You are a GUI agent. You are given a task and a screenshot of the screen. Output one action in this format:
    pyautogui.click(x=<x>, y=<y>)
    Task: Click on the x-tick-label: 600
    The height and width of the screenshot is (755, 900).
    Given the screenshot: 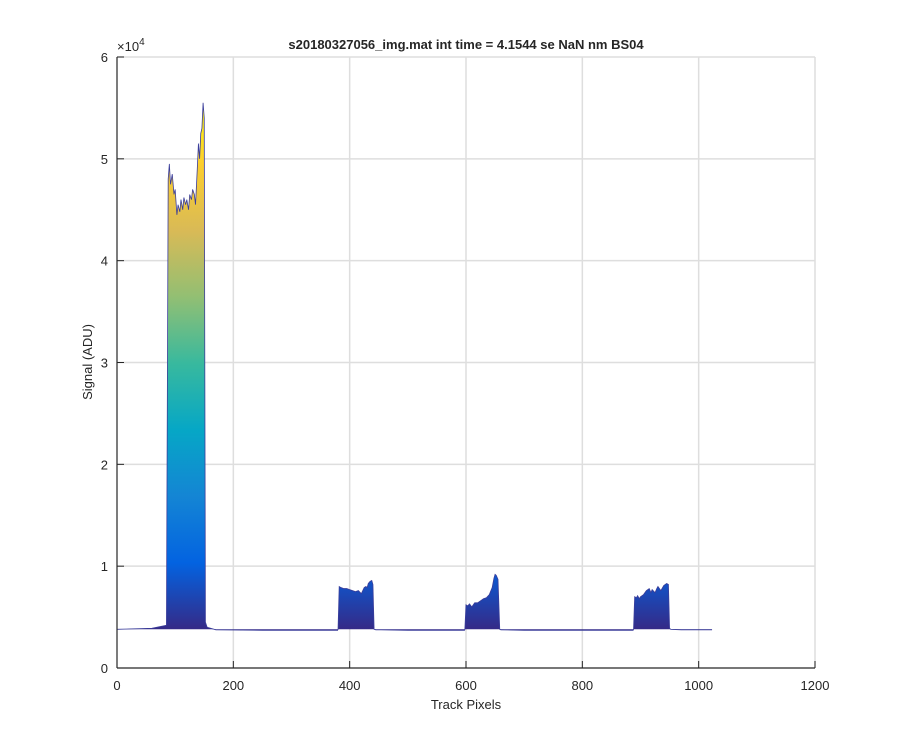 What is the action you would take?
    pyautogui.click(x=466, y=685)
    